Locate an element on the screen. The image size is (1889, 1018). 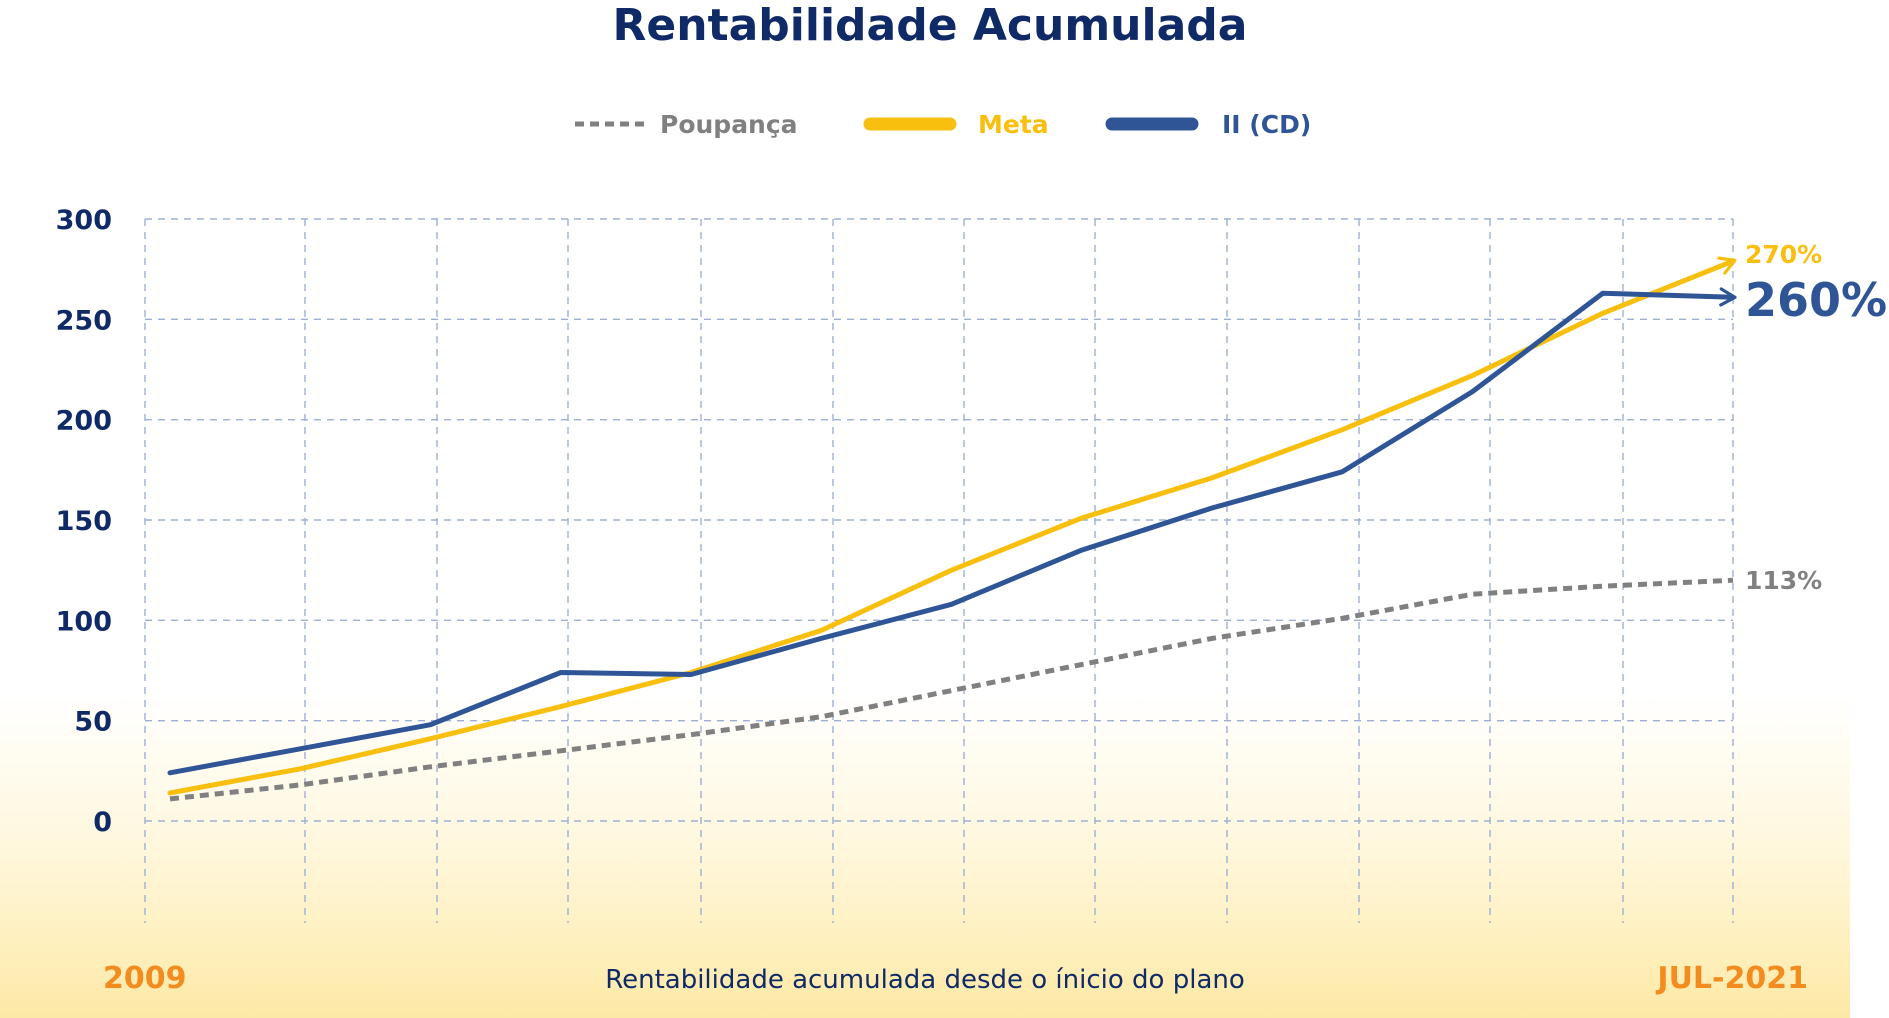
end-label-poupanca: 113% is located at coordinates (1783, 580).